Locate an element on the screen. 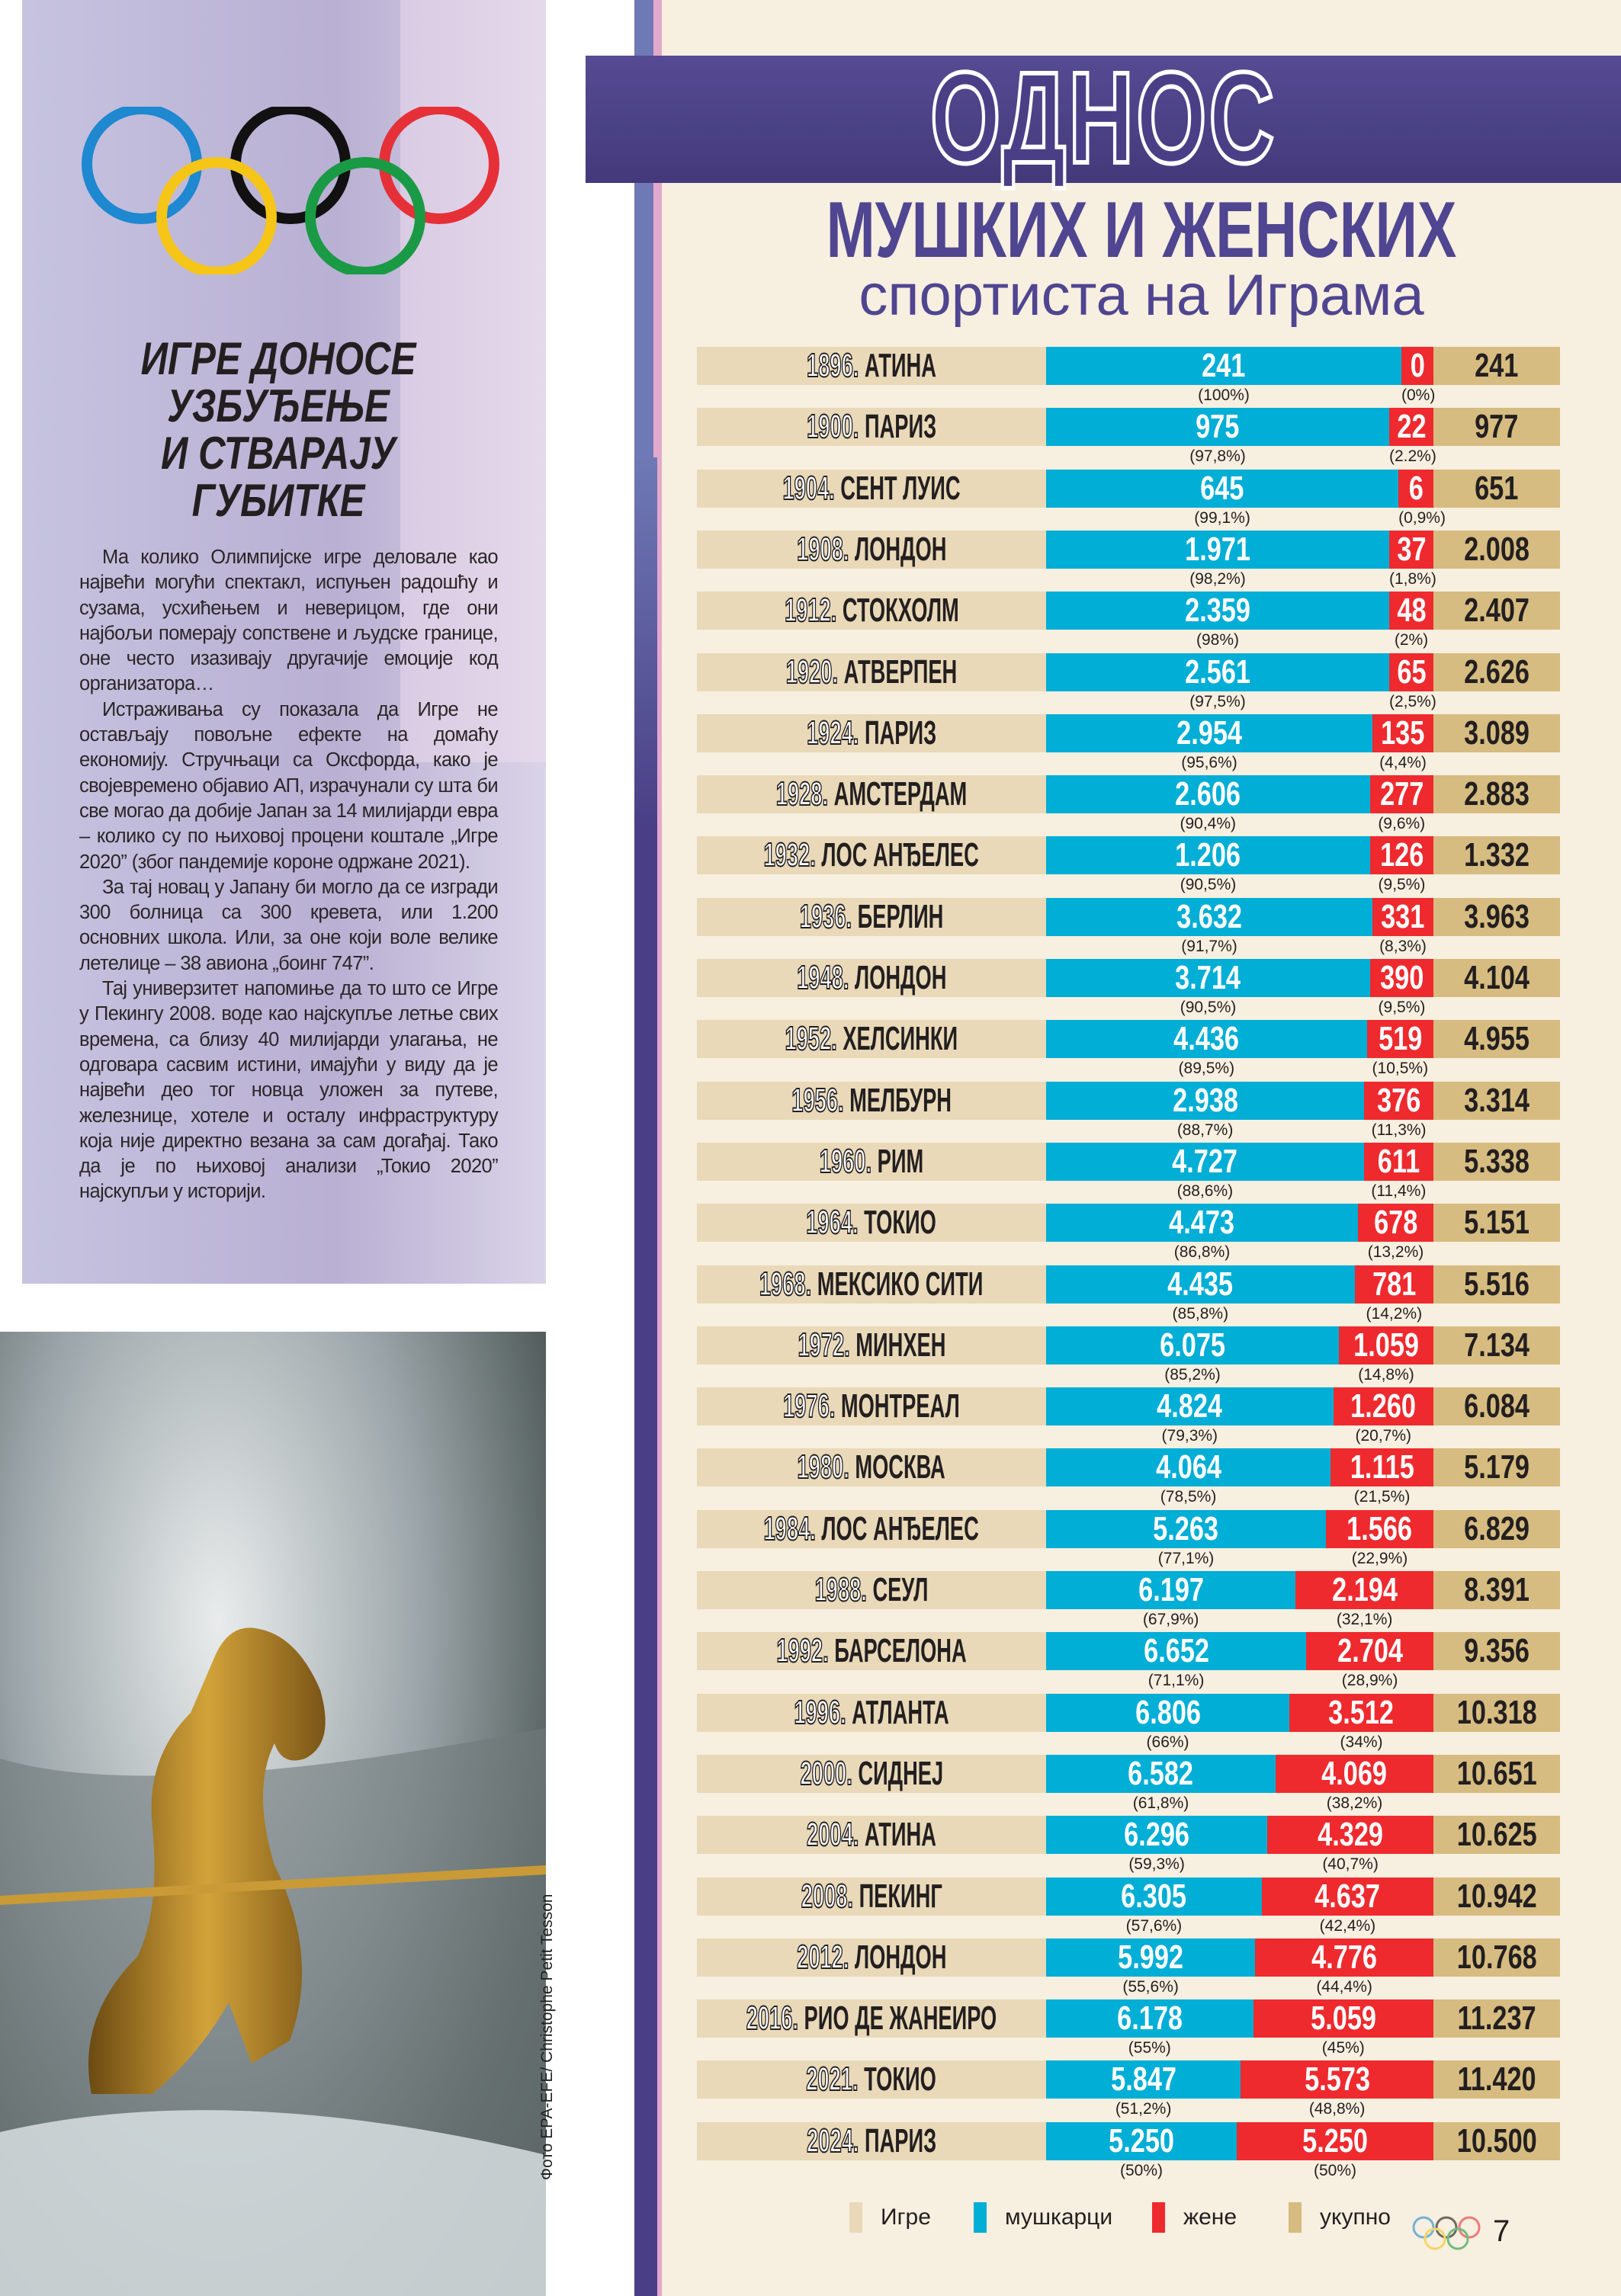 The height and width of the screenshot is (2296, 1621). men-percent: (79,3%) is located at coordinates (1189, 1436).